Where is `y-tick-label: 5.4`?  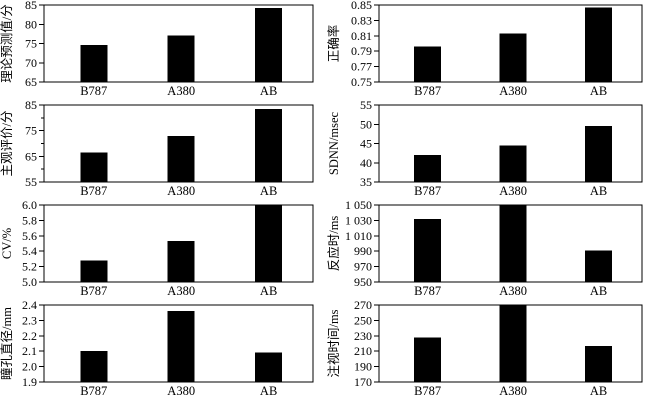
y-tick-label: 5.4 is located at coordinates (29, 251).